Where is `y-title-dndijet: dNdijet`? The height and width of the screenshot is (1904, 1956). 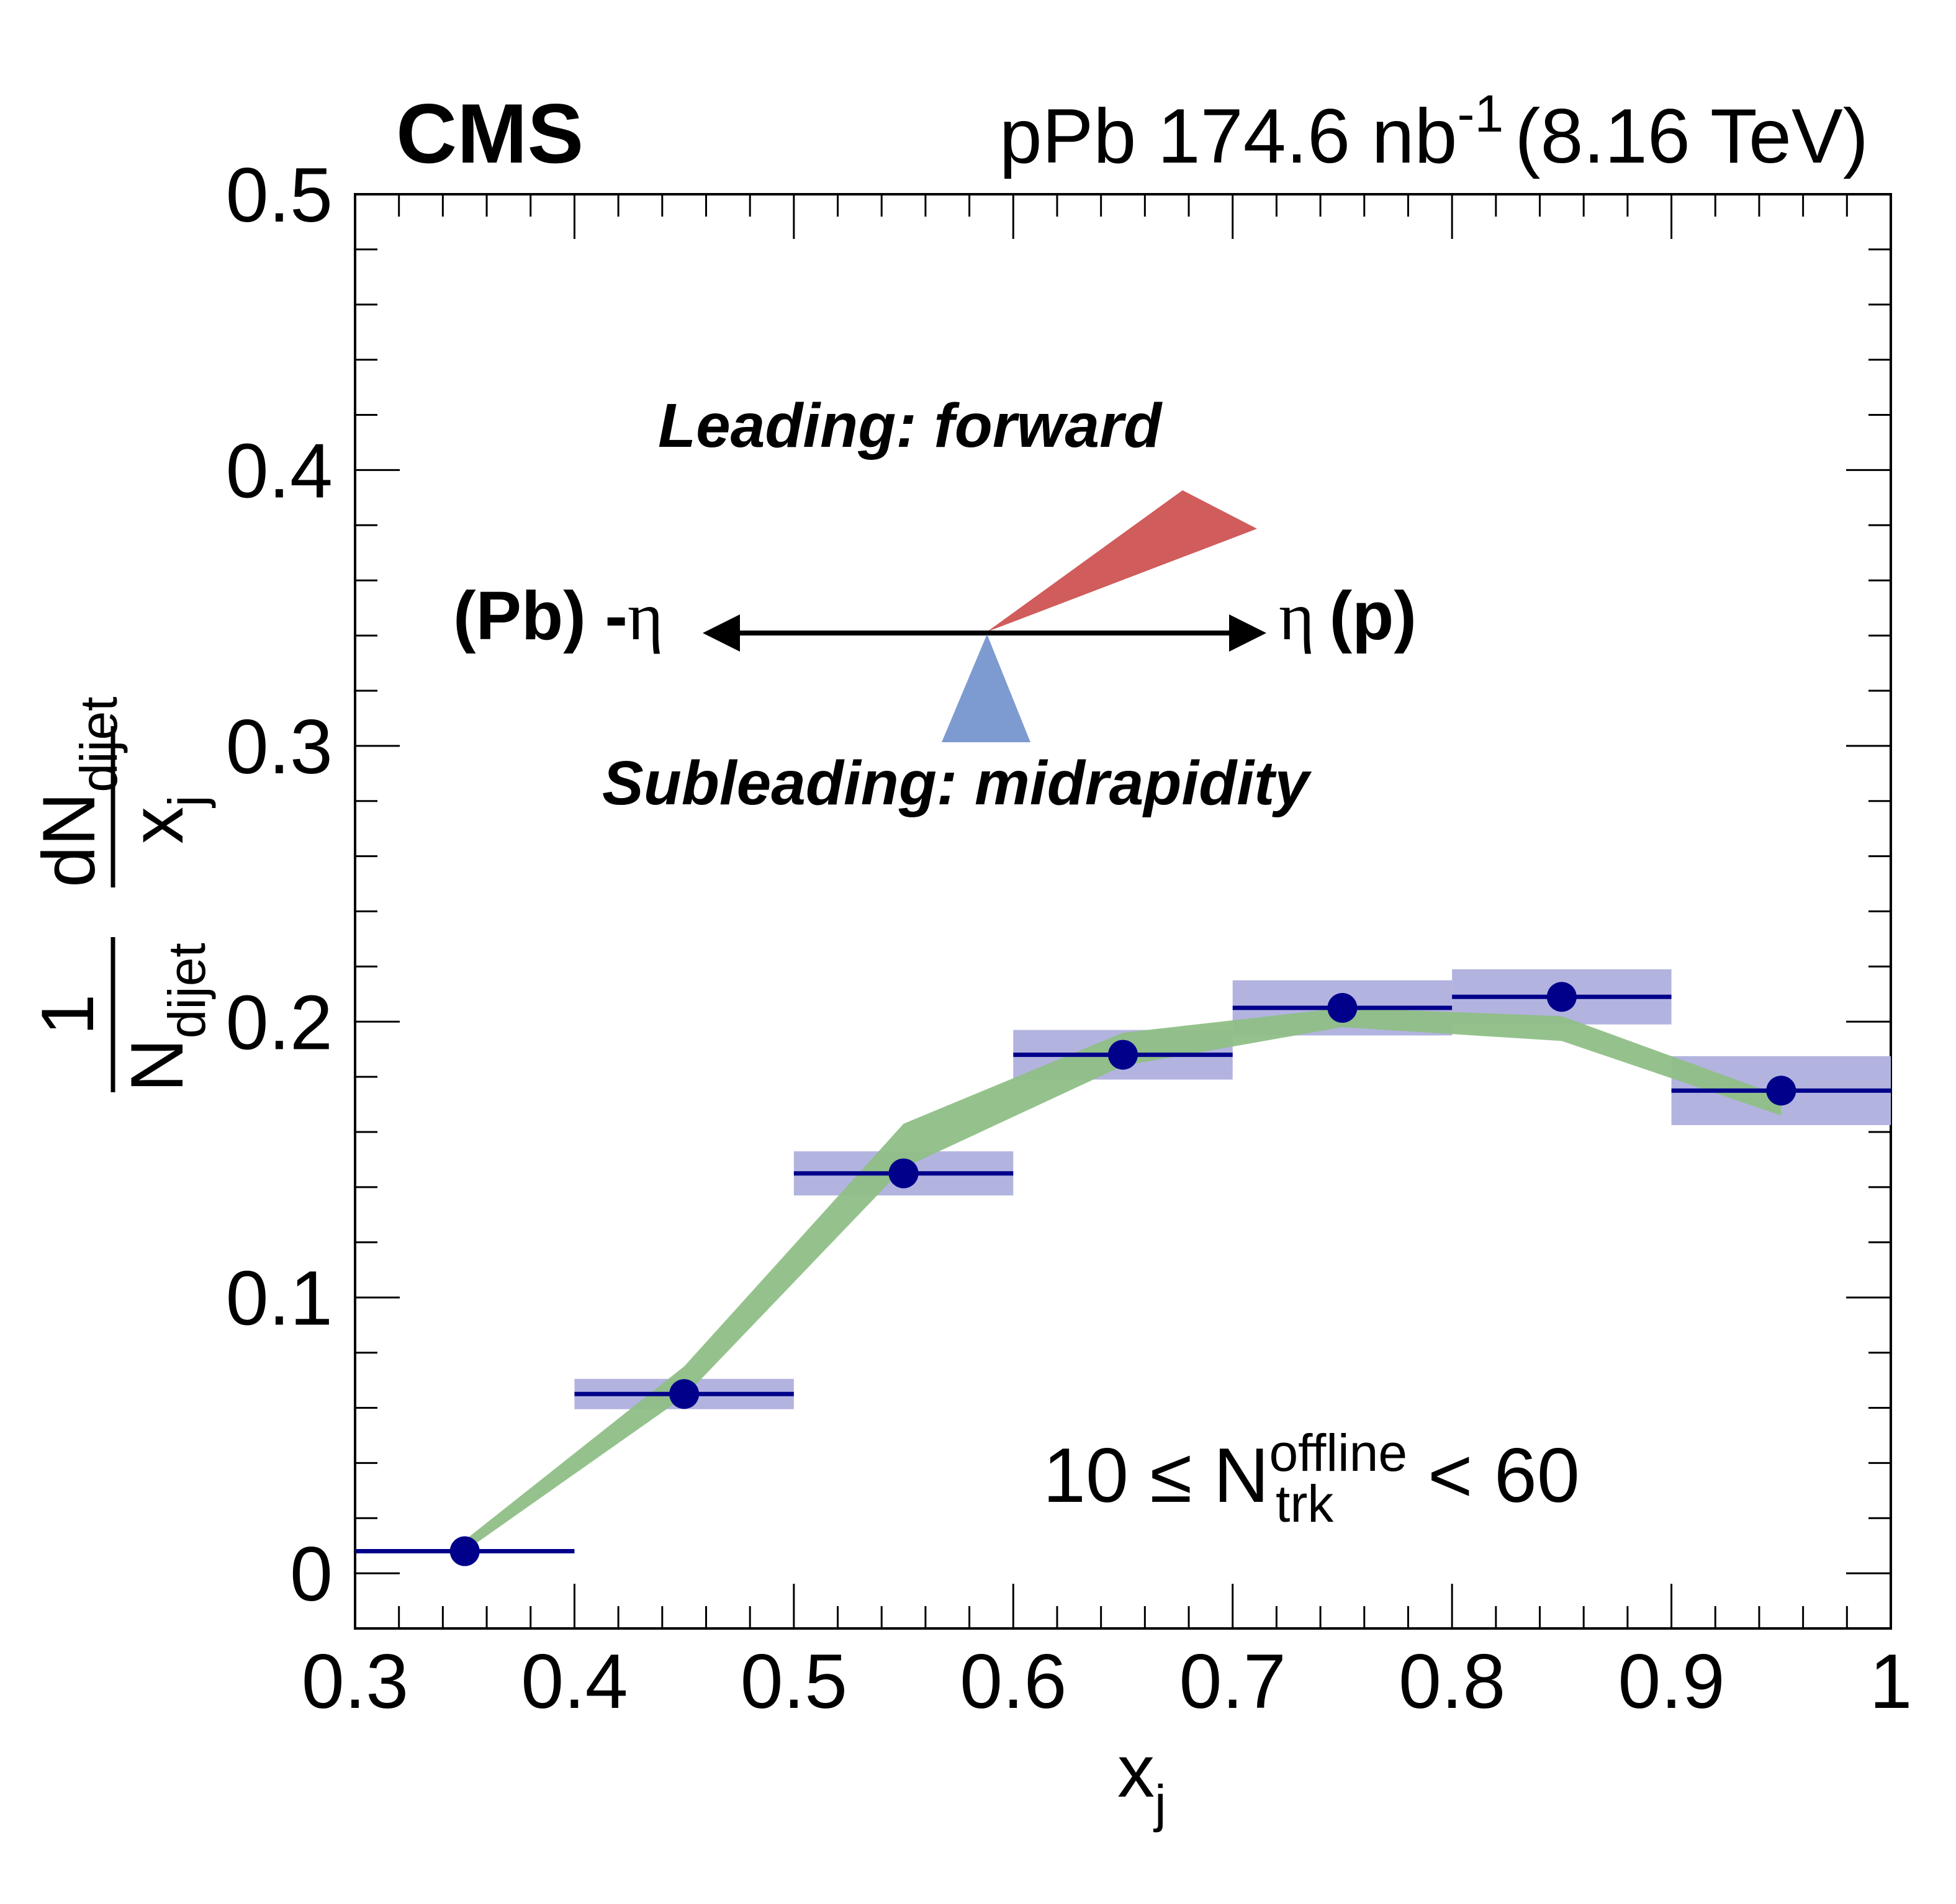 y-title-dndijet: dNdijet is located at coordinates (77, 792).